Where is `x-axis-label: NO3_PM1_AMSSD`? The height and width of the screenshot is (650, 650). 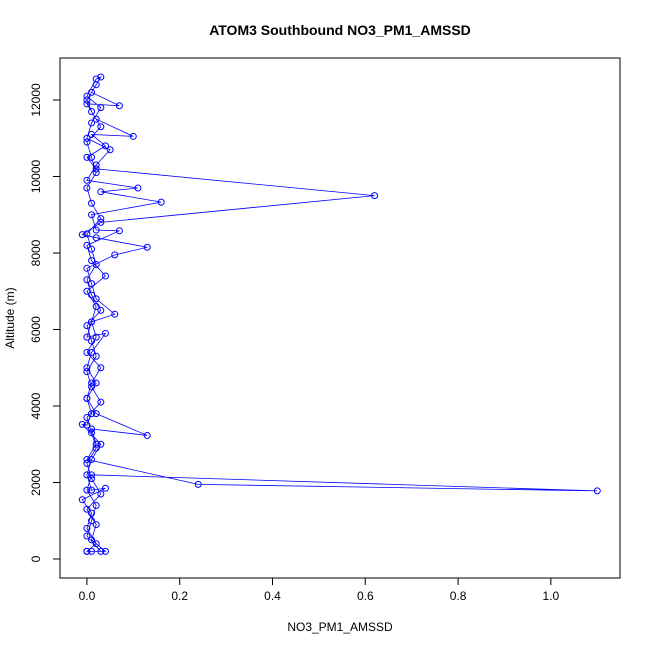 x-axis-label: NO3_PM1_AMSSD is located at coordinates (340, 627).